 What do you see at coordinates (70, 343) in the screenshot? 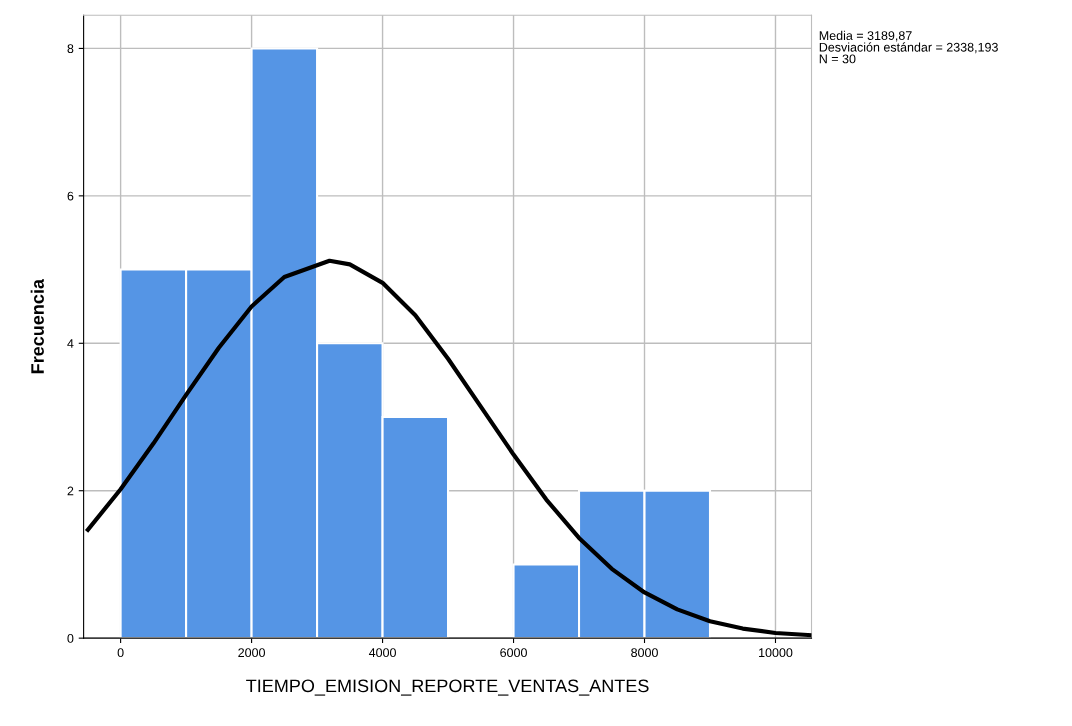
I see `y-tick-label: 4` at bounding box center [70, 343].